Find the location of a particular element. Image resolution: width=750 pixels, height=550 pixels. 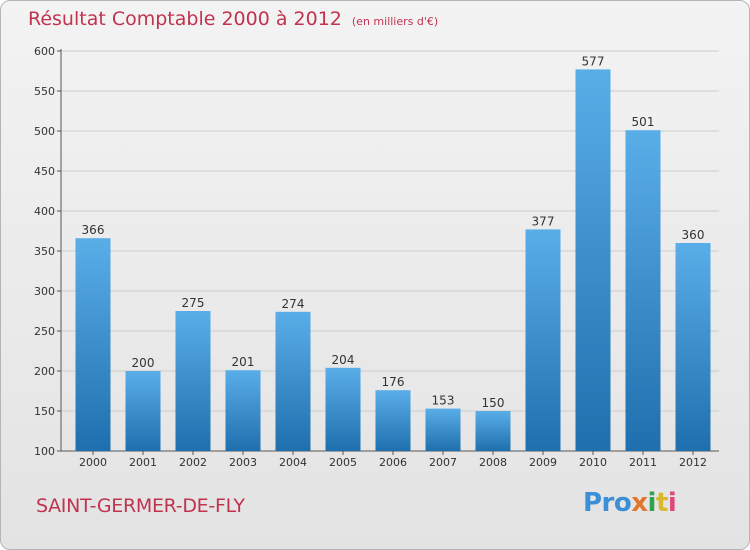

bar-value-label: 204 is located at coordinates (343, 360).